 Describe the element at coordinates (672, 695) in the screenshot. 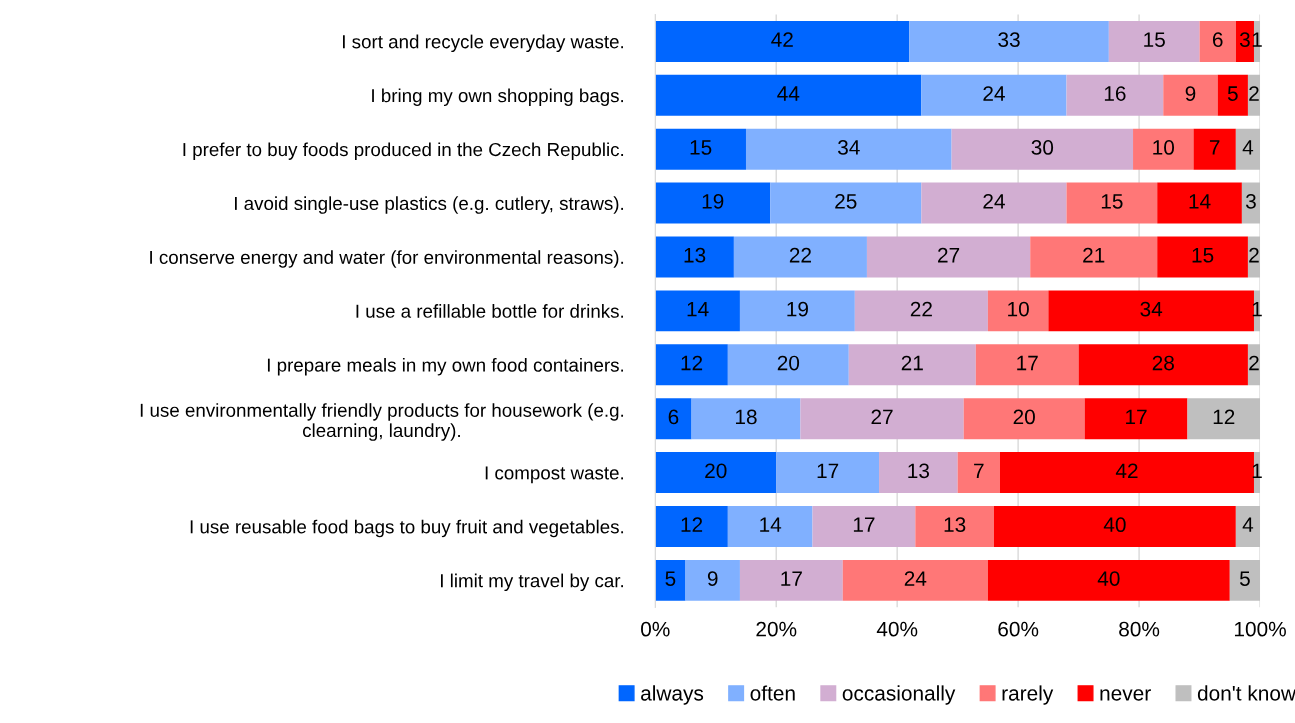

I see `legend-label: always` at that location.